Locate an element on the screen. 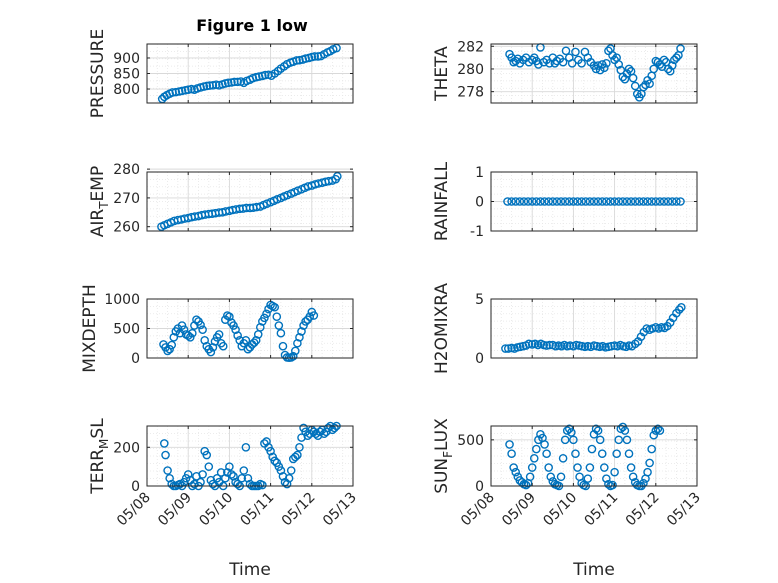  panel-right-1-ylabel: THETA is located at coordinates (442, 74).